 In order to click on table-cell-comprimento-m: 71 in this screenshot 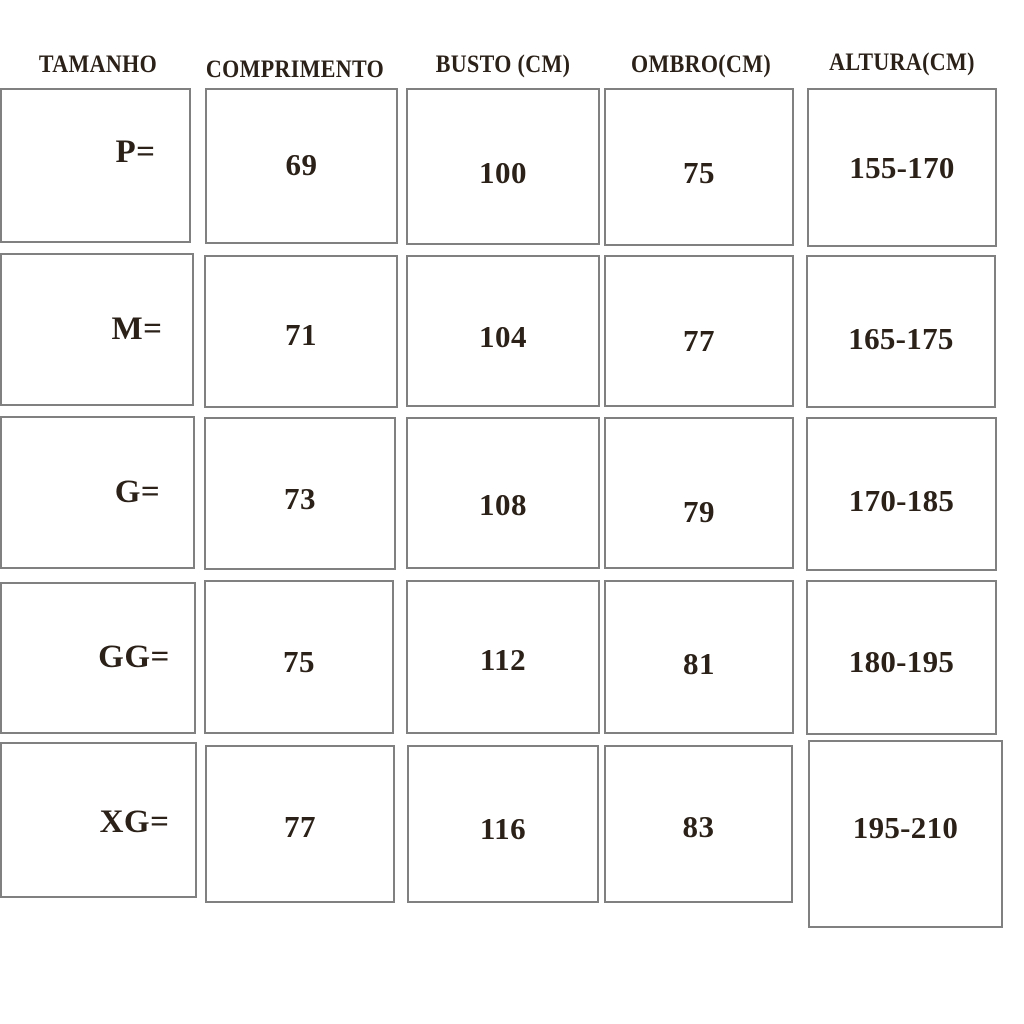, I will do `click(301, 331)`.